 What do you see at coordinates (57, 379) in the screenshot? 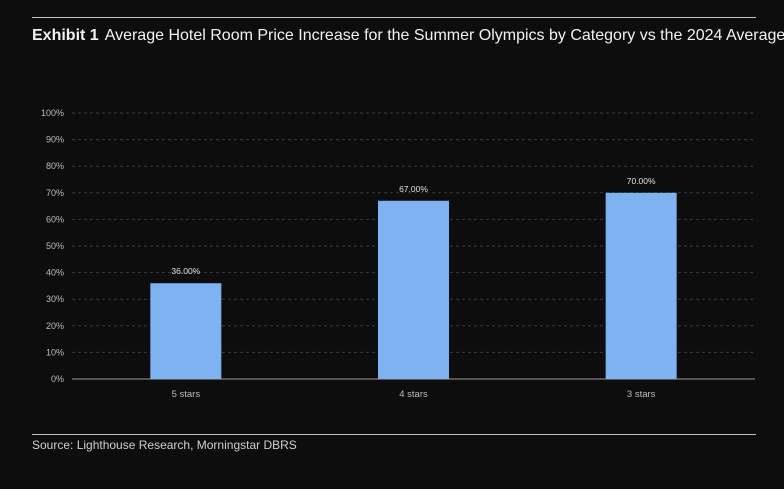
I see `y-tick-label: 0%` at bounding box center [57, 379].